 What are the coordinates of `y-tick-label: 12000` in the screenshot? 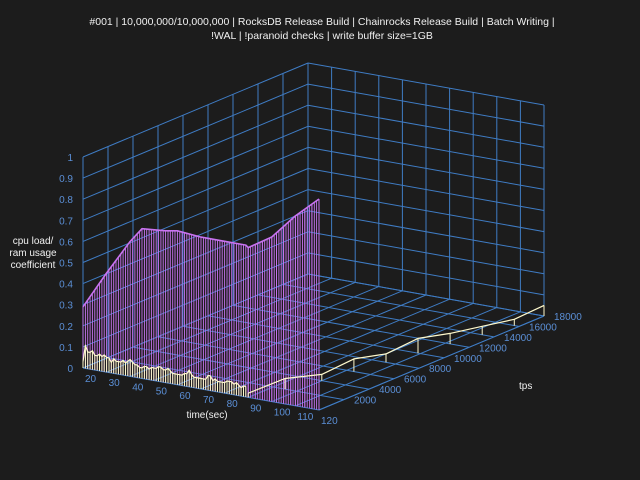 It's located at (493, 348).